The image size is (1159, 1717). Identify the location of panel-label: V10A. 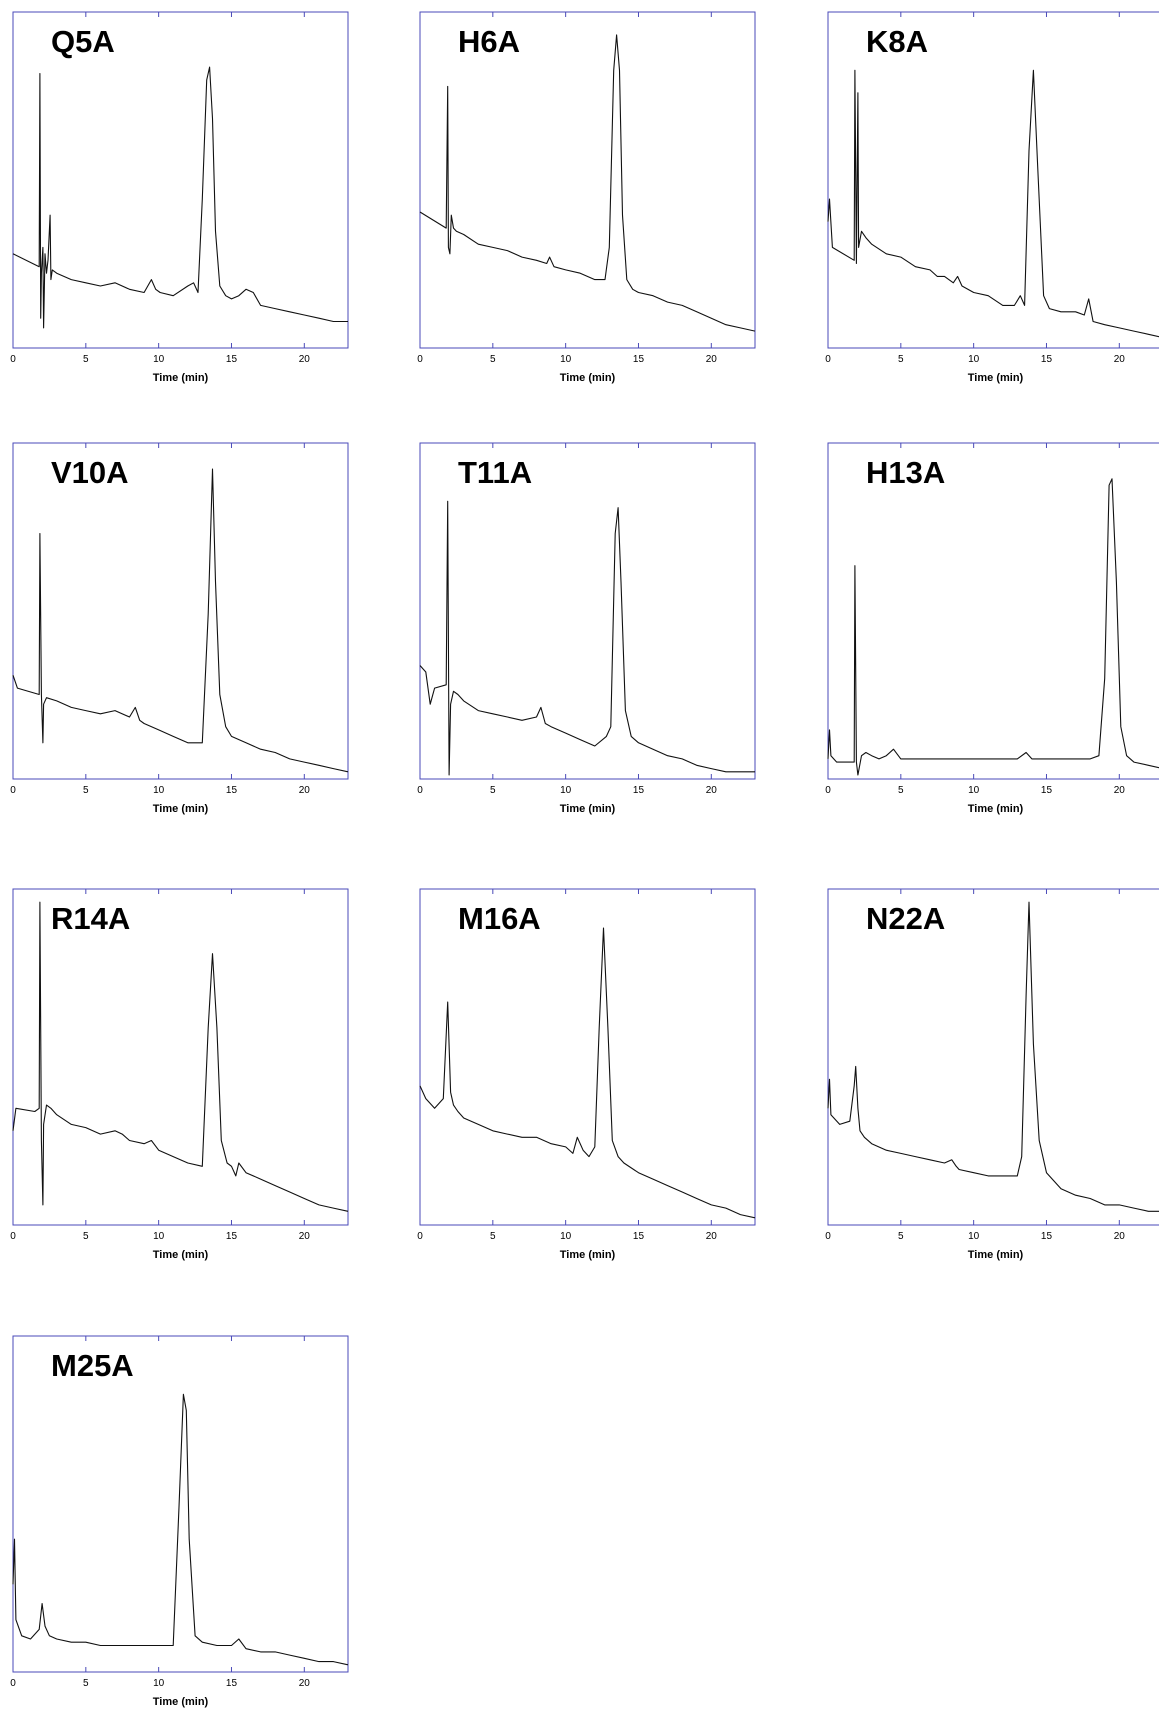
(90, 472).